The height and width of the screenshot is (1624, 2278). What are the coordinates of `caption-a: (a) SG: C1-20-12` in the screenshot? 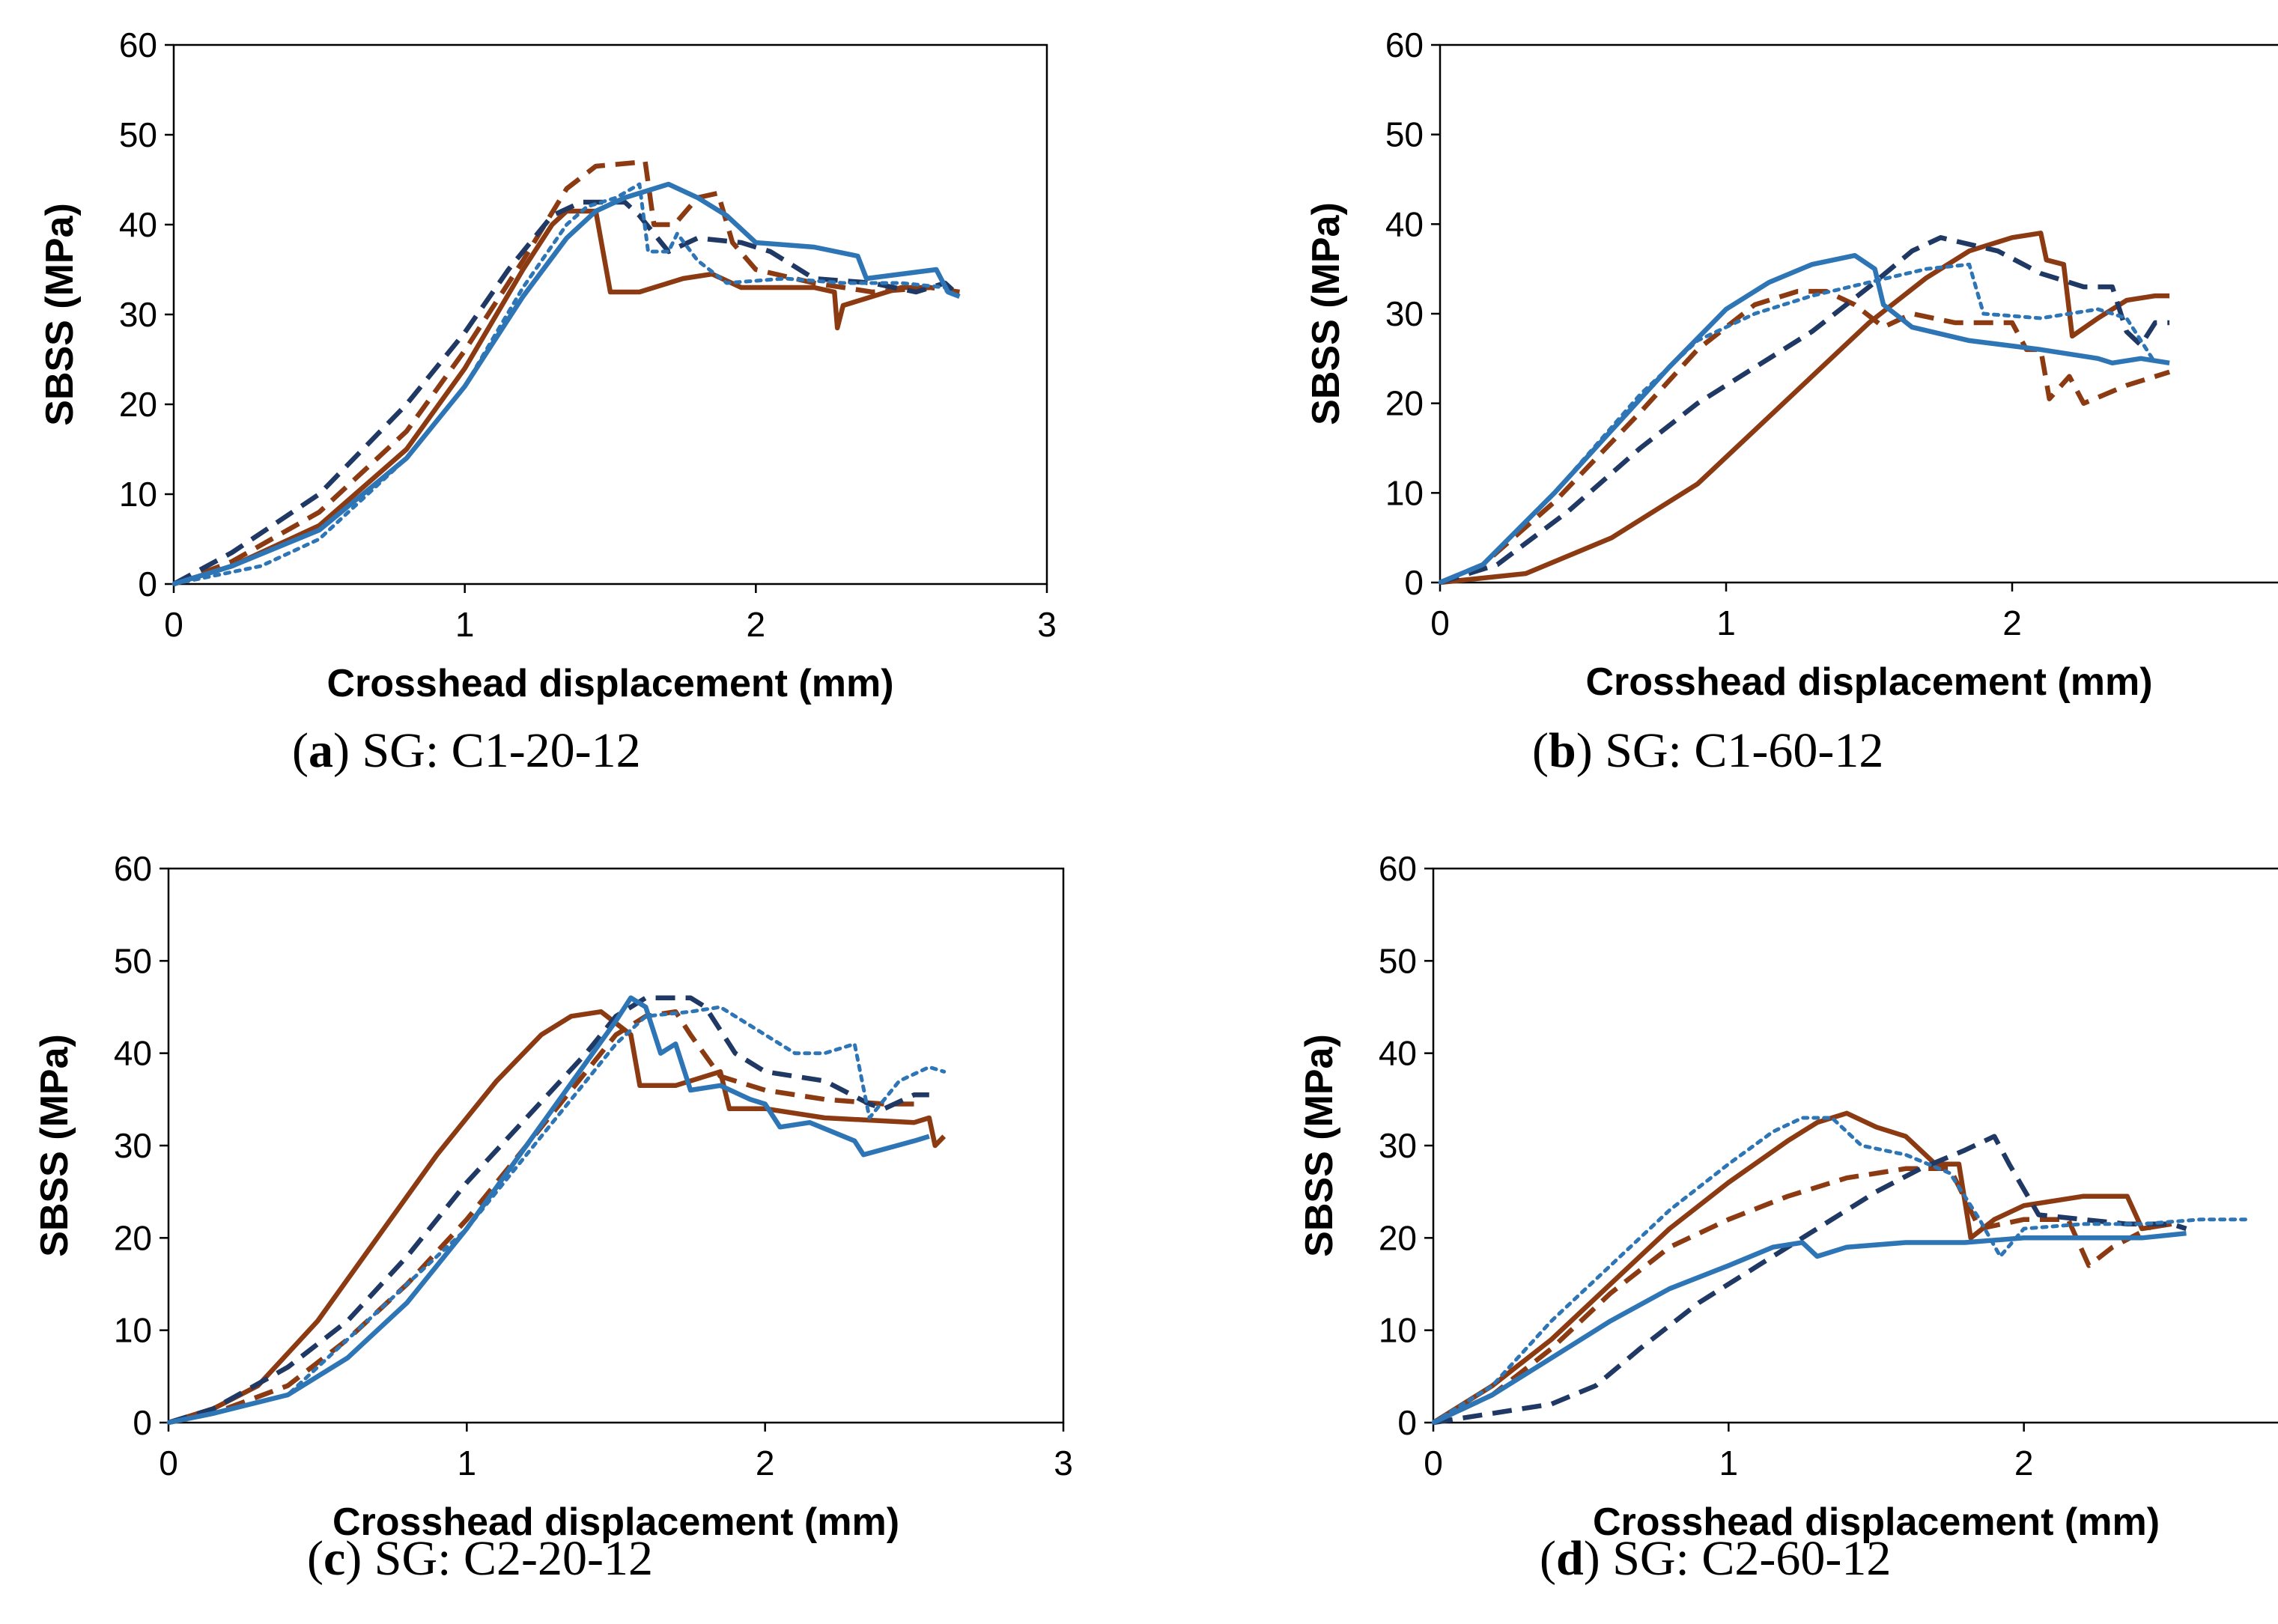 It's located at (466, 751).